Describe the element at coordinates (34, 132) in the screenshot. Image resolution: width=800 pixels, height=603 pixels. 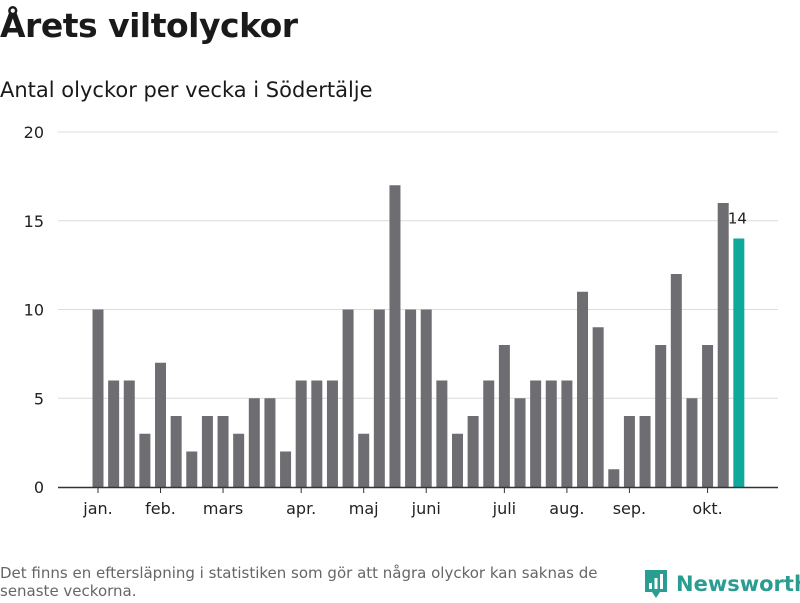
I see `y-tick-label: 20` at that location.